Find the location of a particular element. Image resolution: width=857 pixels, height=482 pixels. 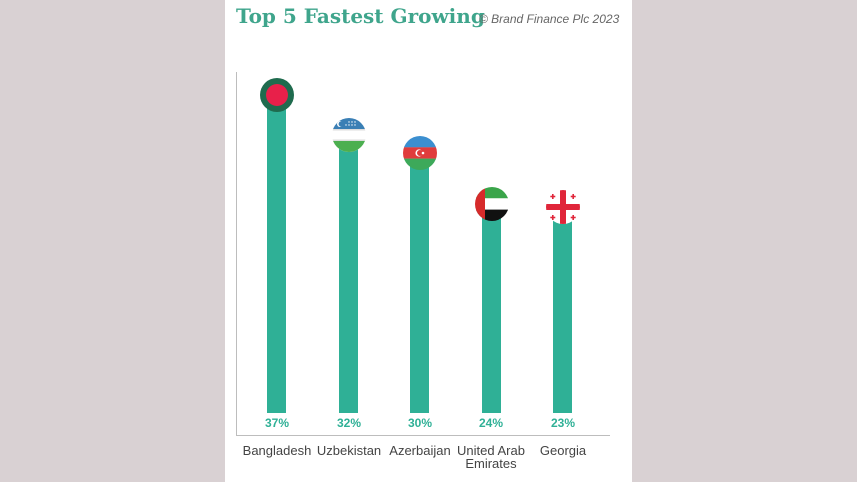

x-axis-line is located at coordinates (423, 435).